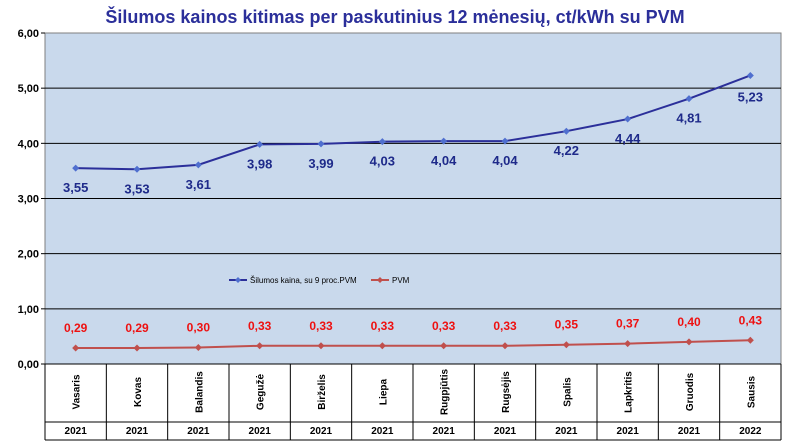  What do you see at coordinates (28, 144) in the screenshot?
I see `ytick-label: 4,00` at bounding box center [28, 144].